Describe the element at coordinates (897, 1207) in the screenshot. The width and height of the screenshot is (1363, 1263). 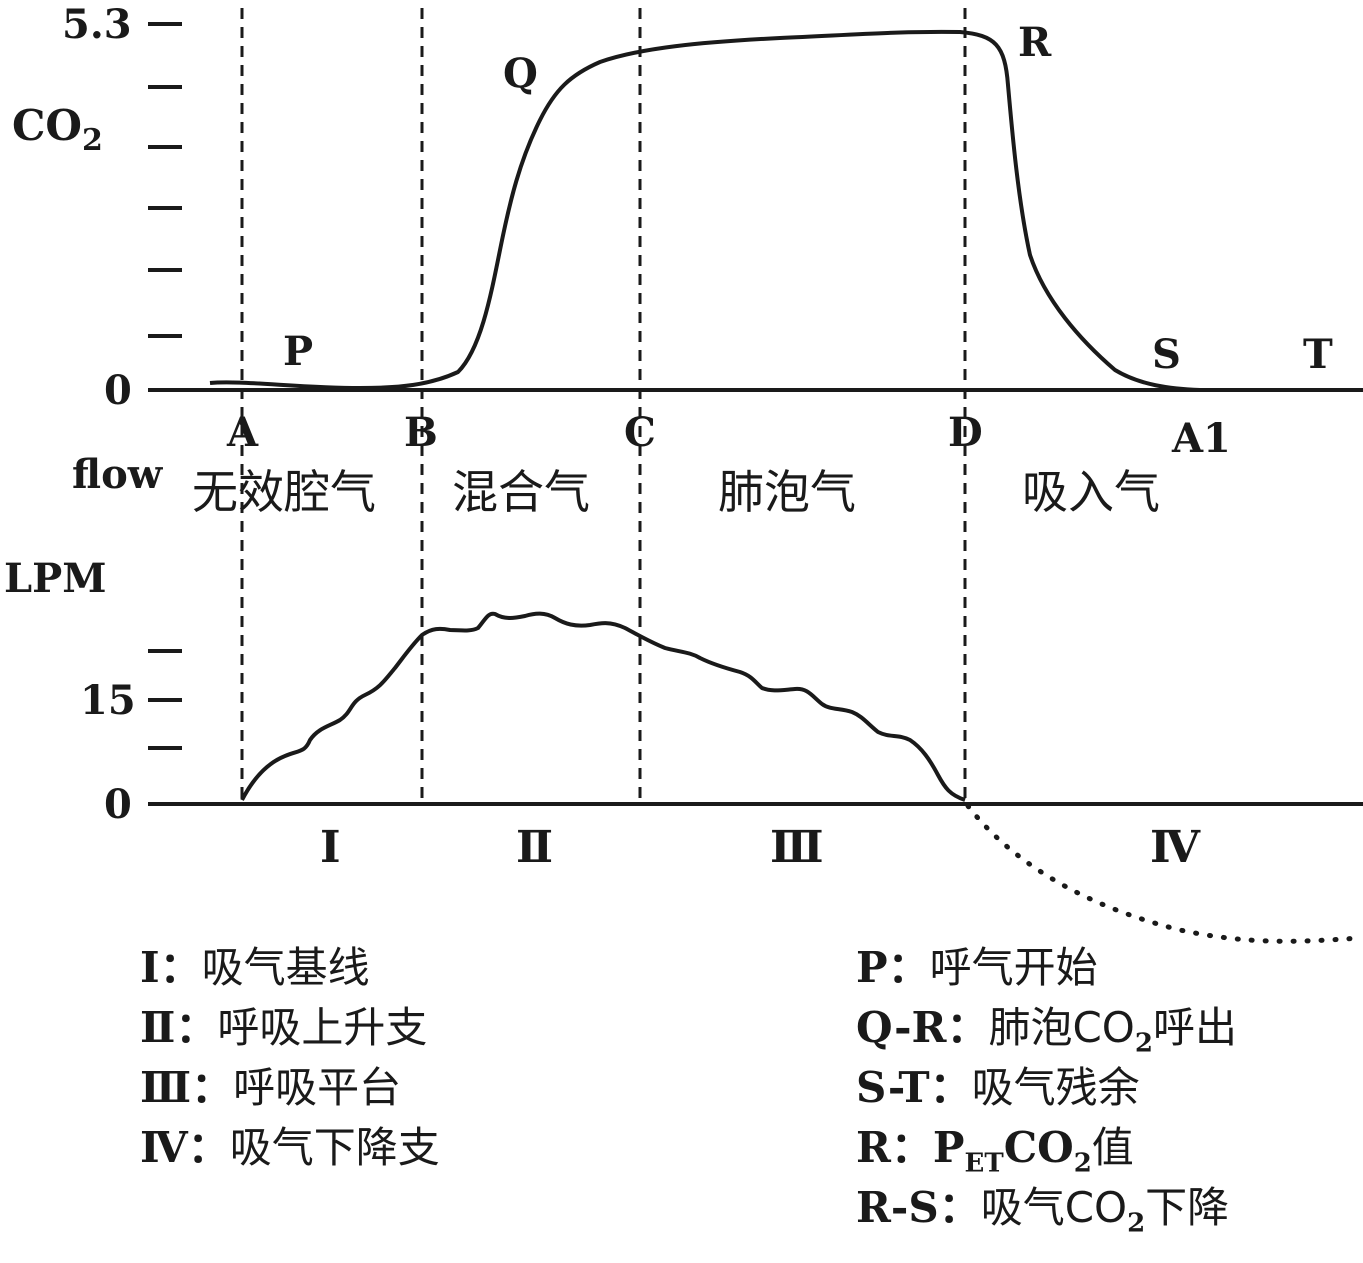
I see `legend-key: R-S` at that location.